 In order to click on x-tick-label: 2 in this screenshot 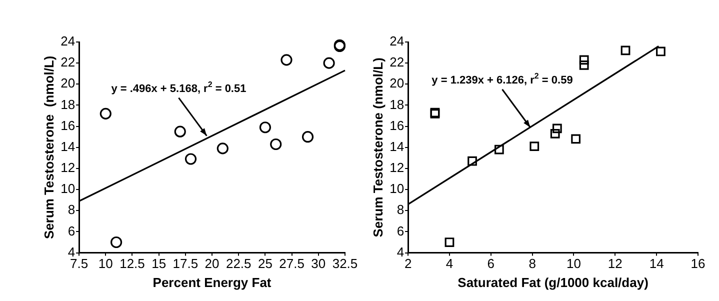, I will do `click(408, 264)`.